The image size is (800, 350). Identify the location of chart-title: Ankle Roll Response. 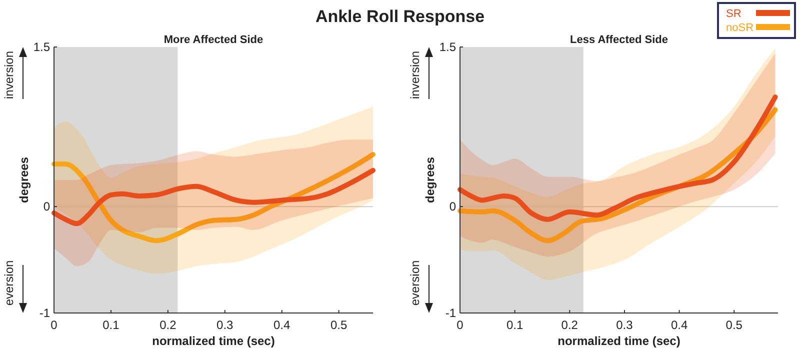
(400, 16).